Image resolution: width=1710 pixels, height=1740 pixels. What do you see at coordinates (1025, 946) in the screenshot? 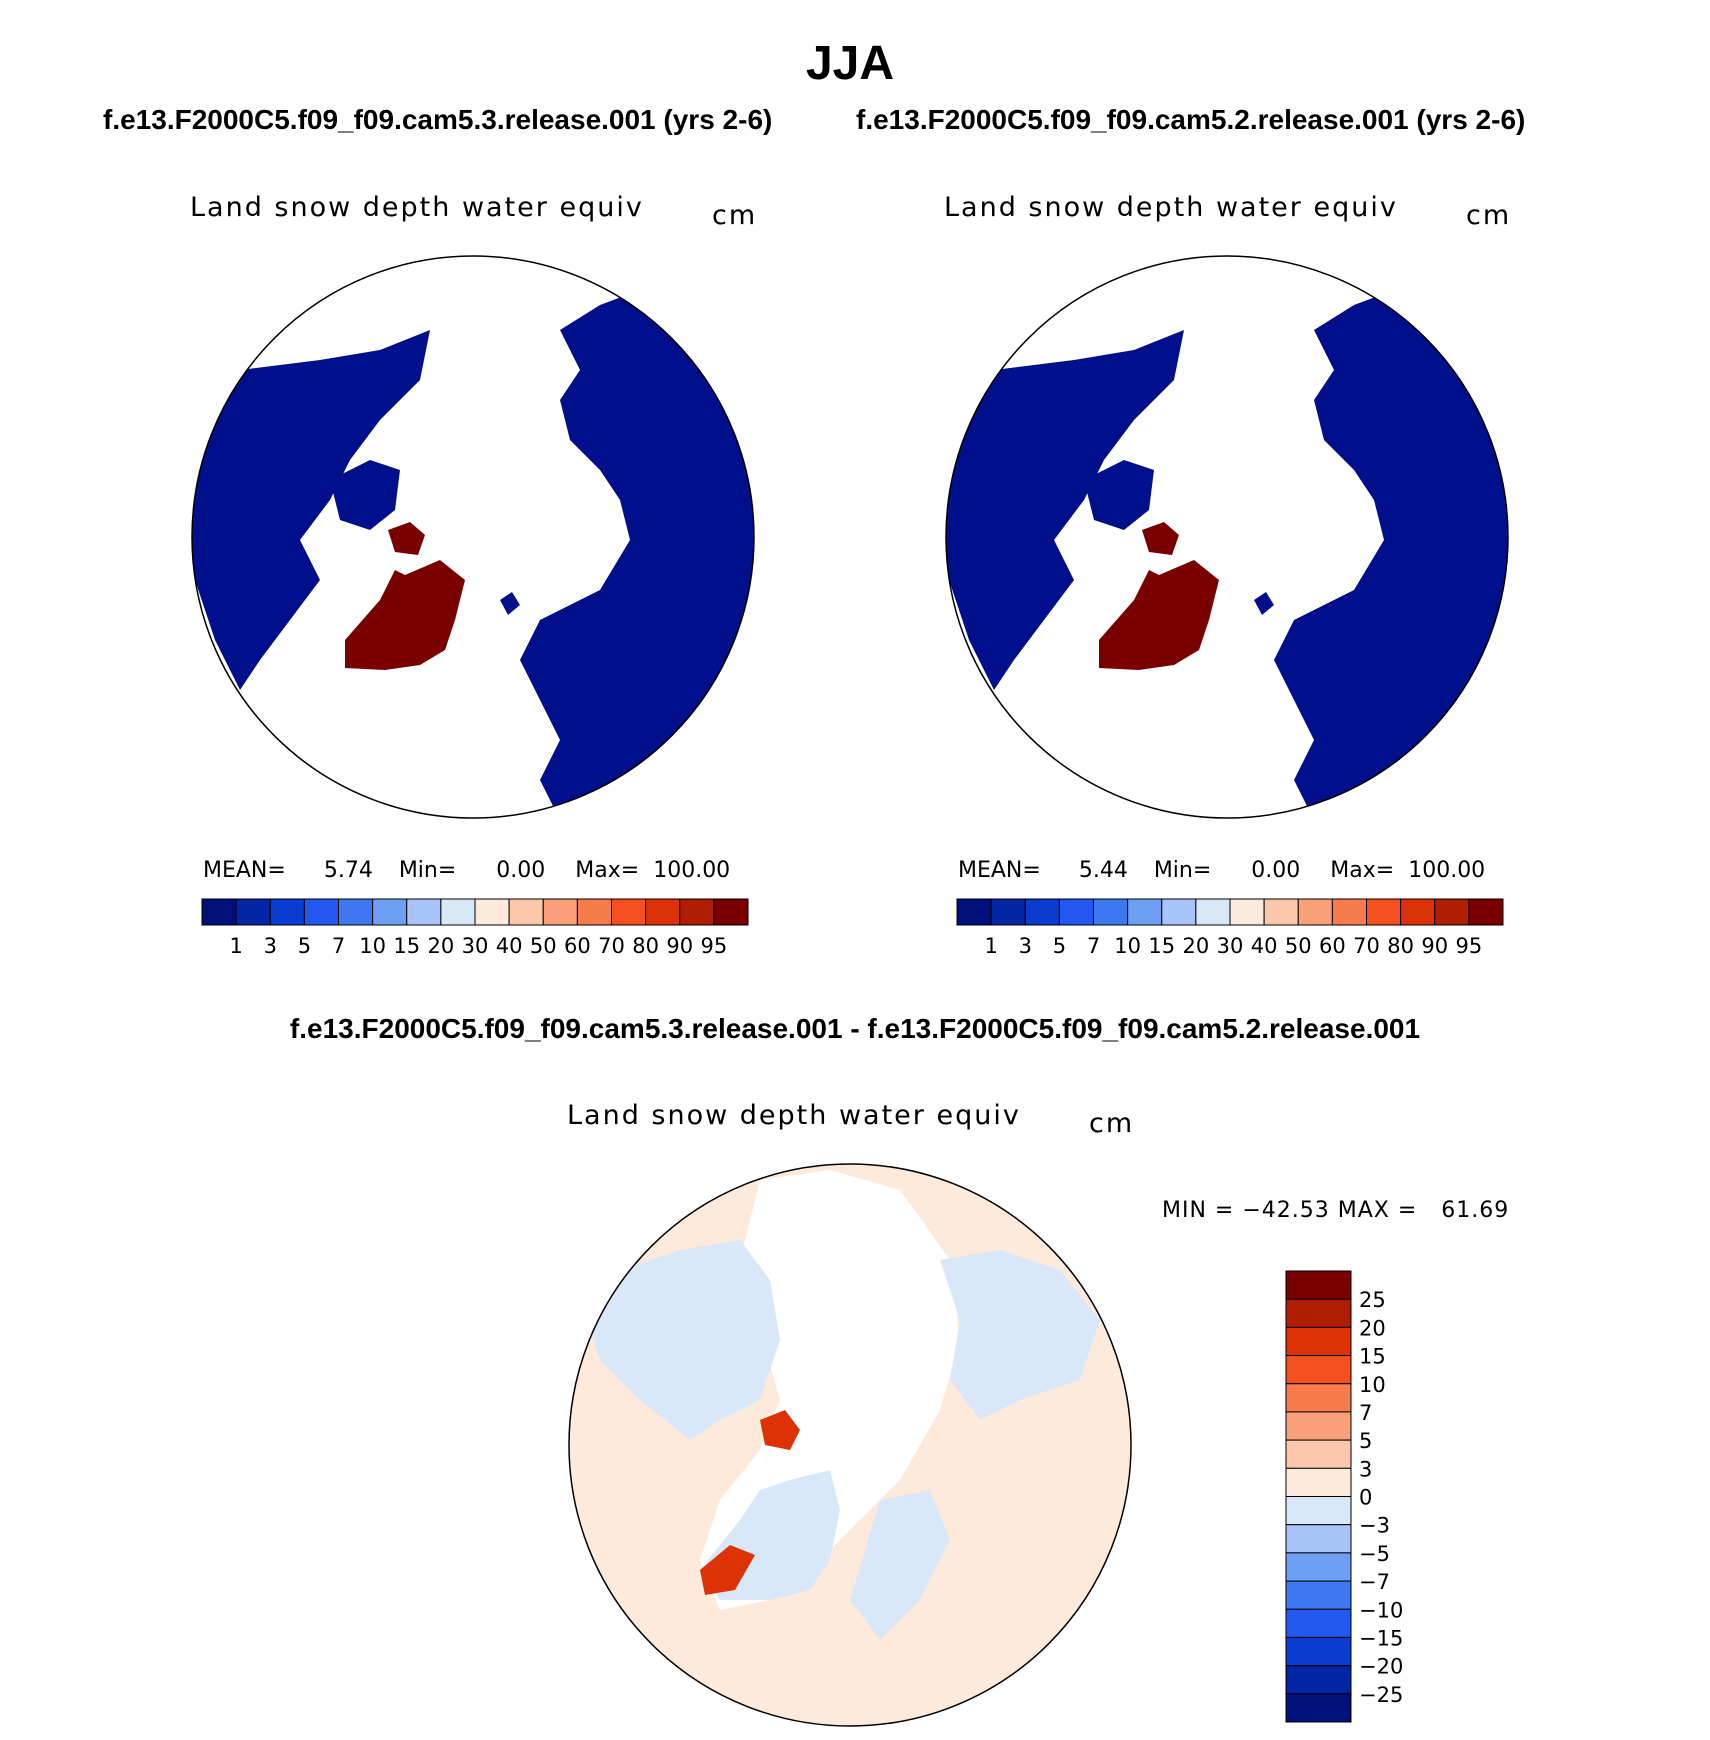
I see `panel2-colorbar-tick-label: 3` at bounding box center [1025, 946].